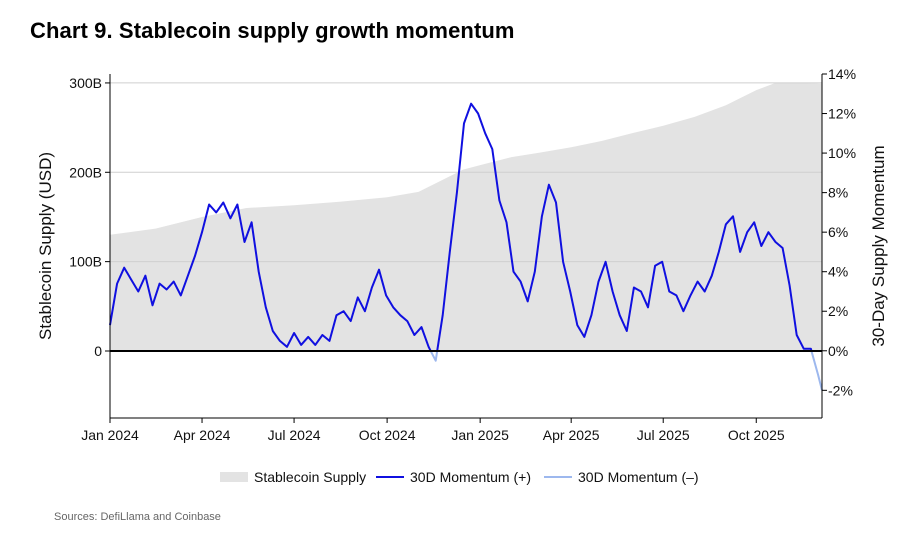  Describe the element at coordinates (110, 435) in the screenshot. I see `x-tick-label: Jan 2024` at that location.